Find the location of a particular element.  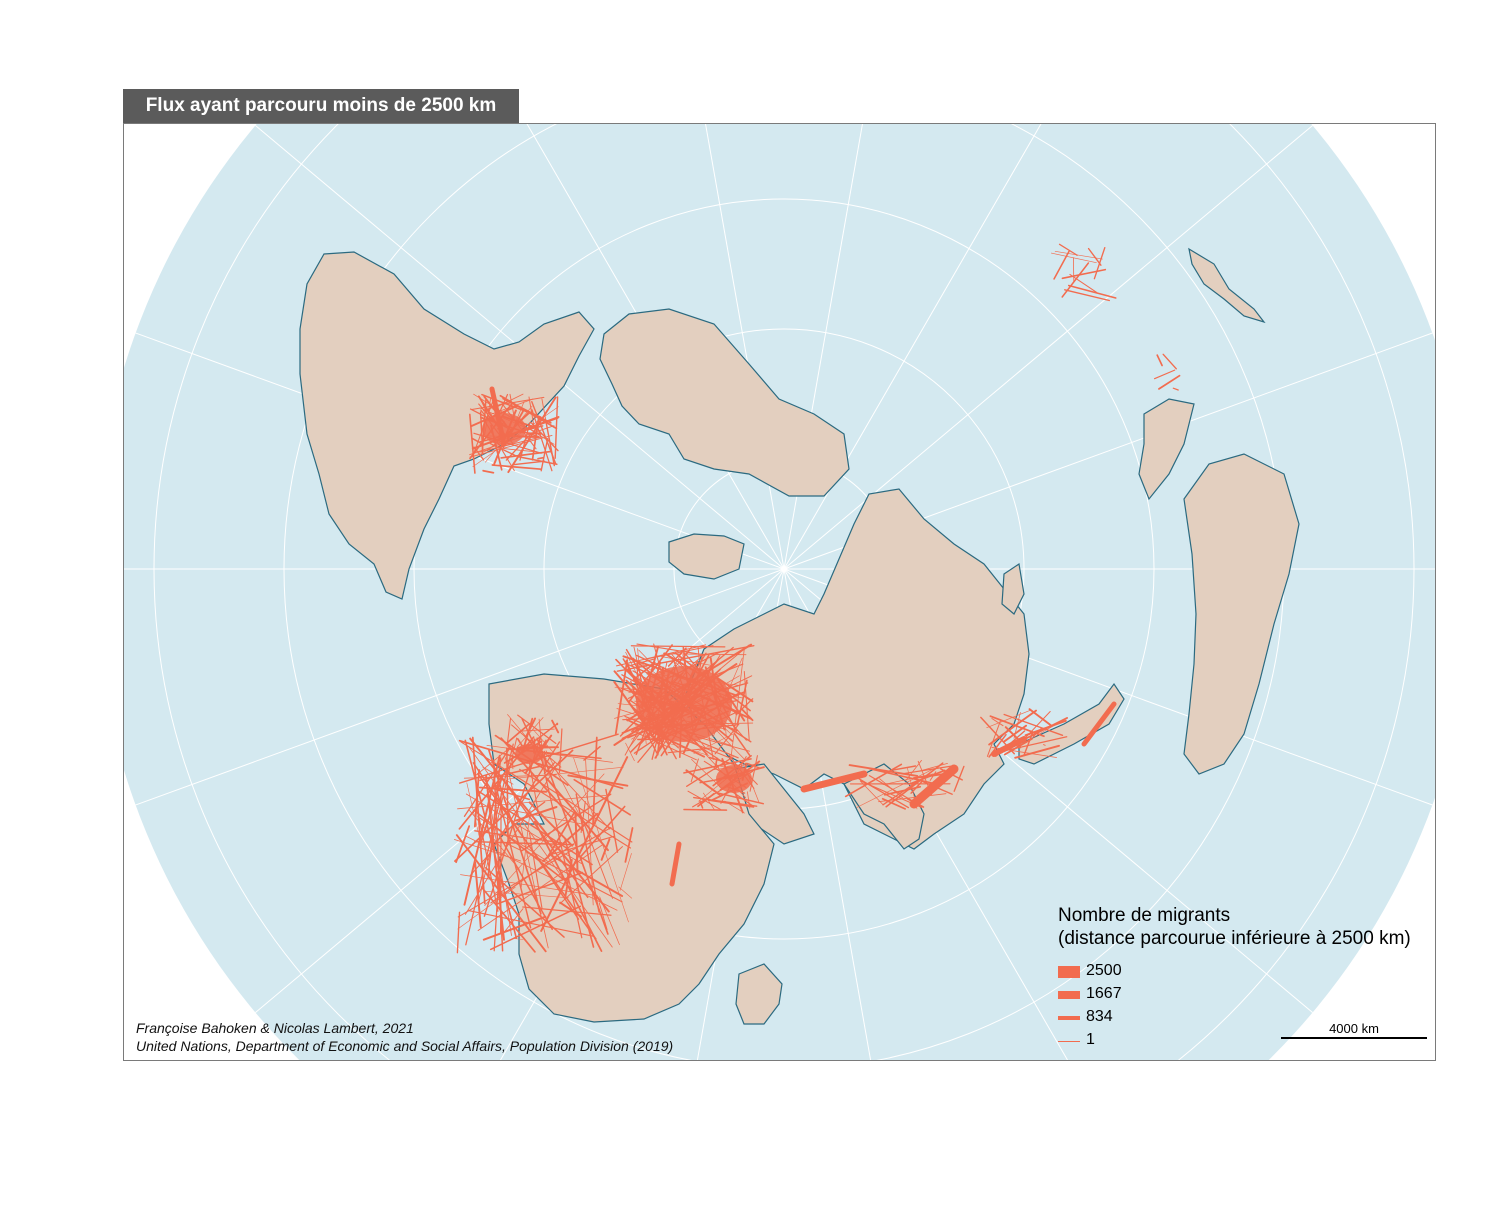

flow-major-mideast is located at coordinates (834, 781).